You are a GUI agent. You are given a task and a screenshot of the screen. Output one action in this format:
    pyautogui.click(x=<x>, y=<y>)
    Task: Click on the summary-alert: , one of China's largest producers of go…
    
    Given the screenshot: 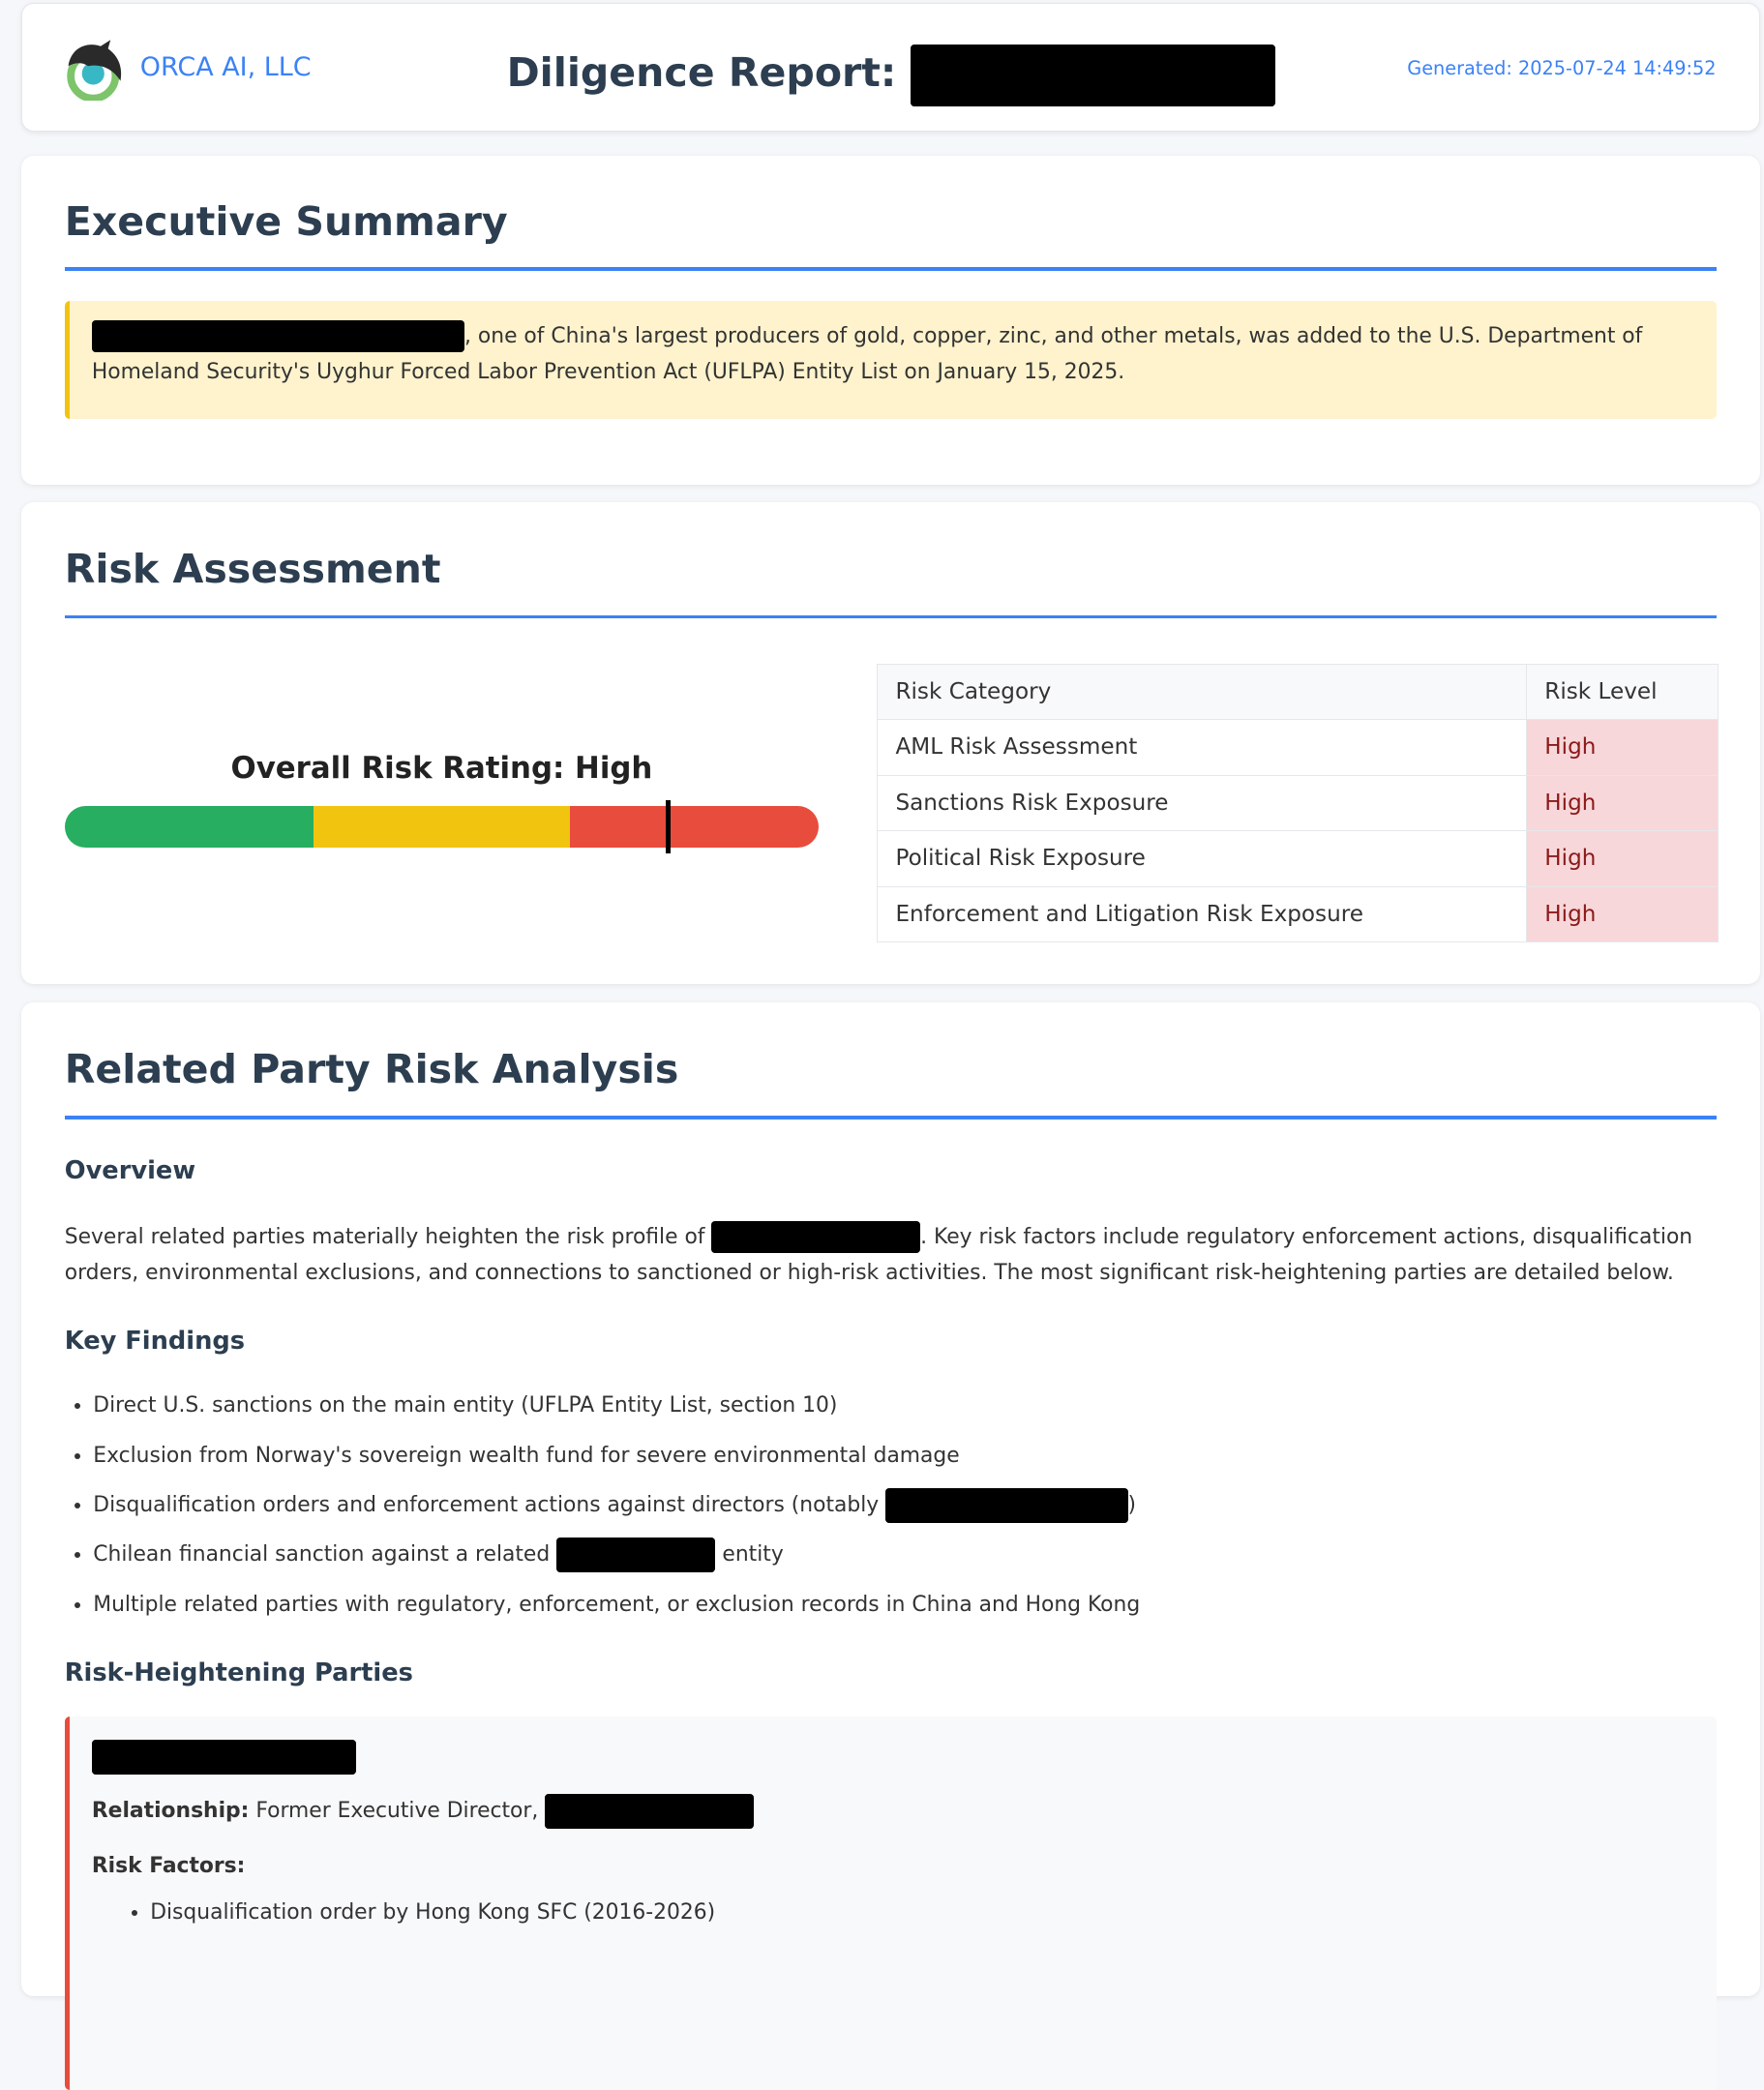 What is the action you would take?
    pyautogui.click(x=891, y=360)
    